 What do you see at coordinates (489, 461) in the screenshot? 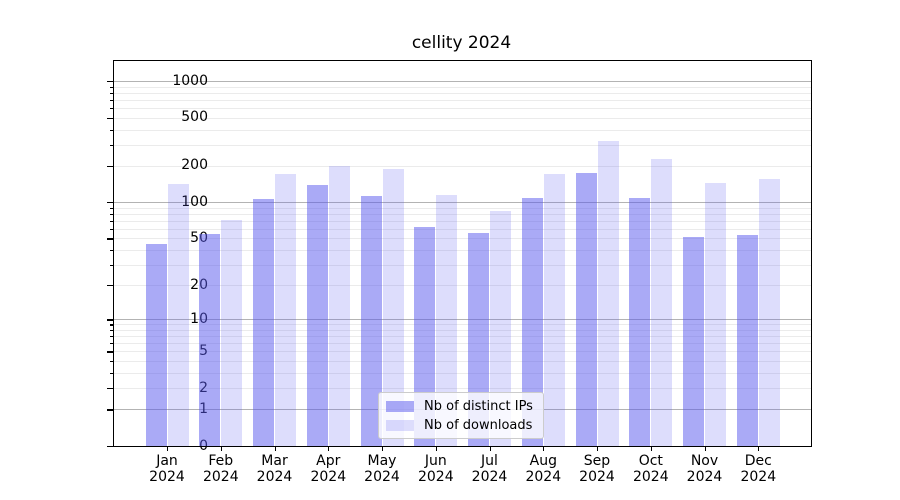
I see `x-label-month: Jul` at bounding box center [489, 461].